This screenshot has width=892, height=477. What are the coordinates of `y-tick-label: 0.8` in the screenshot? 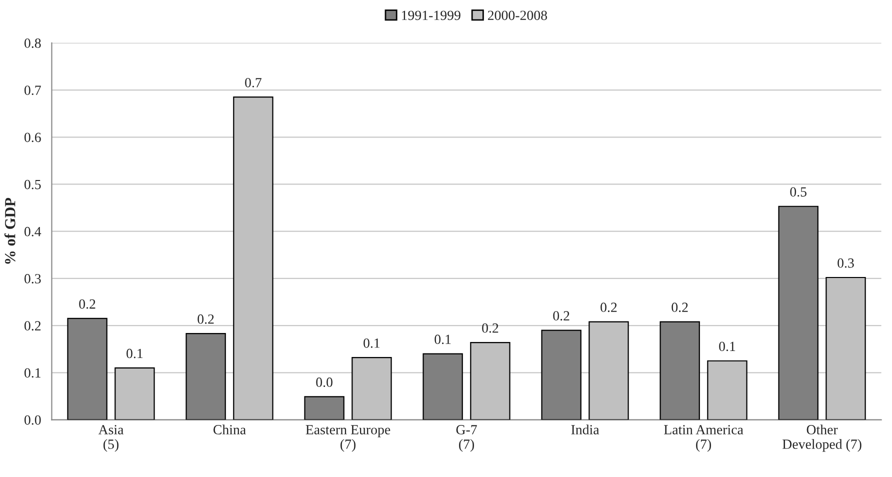 It's located at (32, 43).